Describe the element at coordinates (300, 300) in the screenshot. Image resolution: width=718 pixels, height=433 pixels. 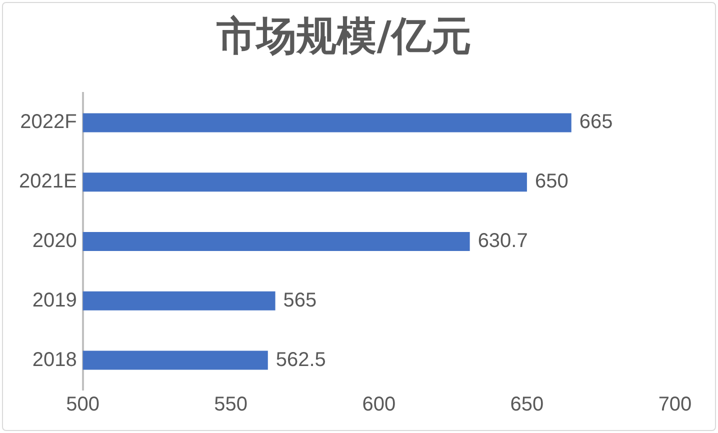
I see `data-label: 565` at that location.